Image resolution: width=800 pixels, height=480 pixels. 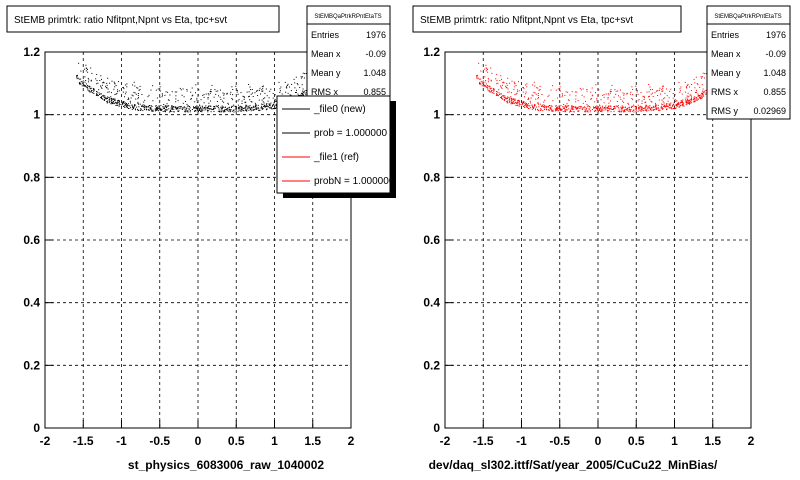 What do you see at coordinates (747, 17) in the screenshot?
I see `right-stats-name: StEMBQaPtrkRPntEtaTS` at bounding box center [747, 17].